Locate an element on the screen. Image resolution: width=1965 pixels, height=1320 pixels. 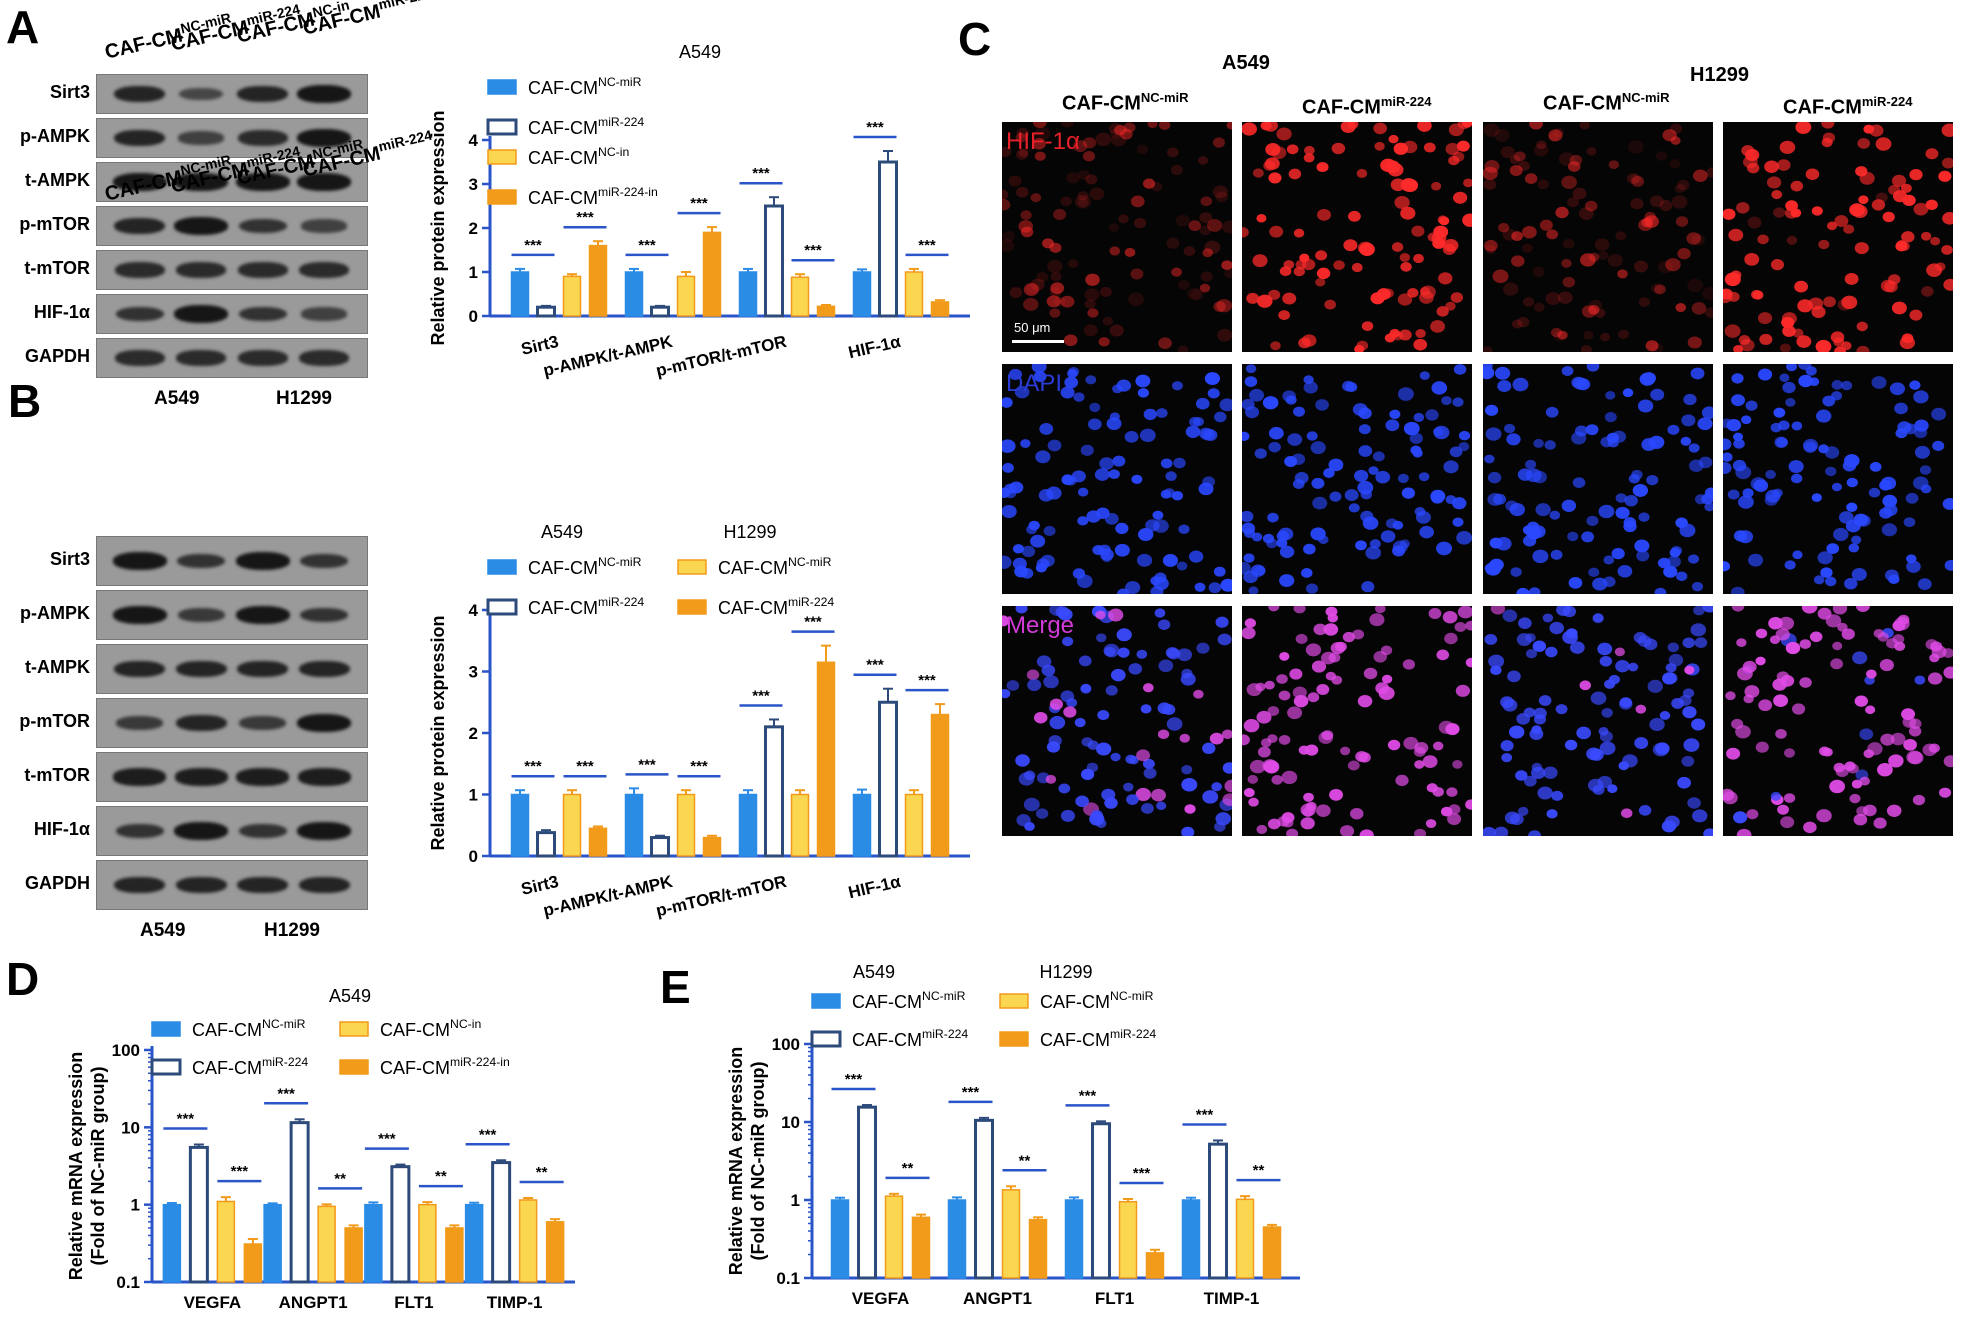
blot-row-label: p-mTOR is located at coordinates (54, 721).